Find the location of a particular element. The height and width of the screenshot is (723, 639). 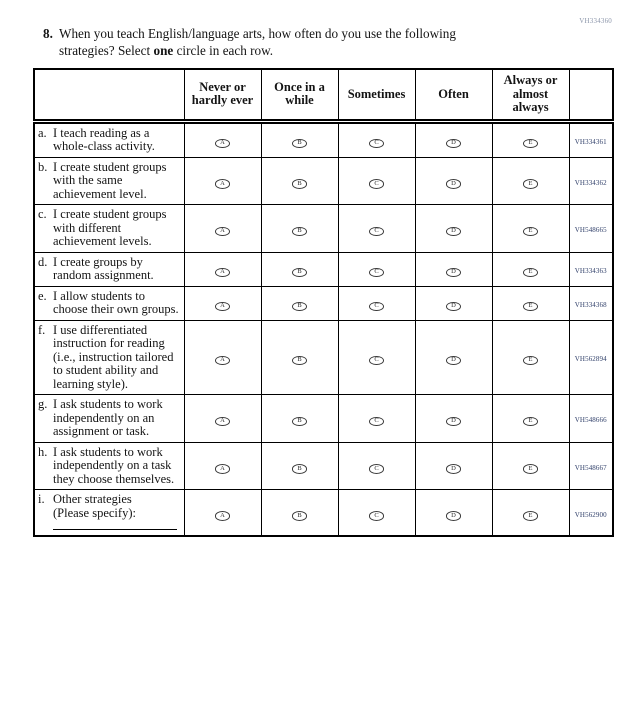

row-code: VH334363 is located at coordinates (590, 271).